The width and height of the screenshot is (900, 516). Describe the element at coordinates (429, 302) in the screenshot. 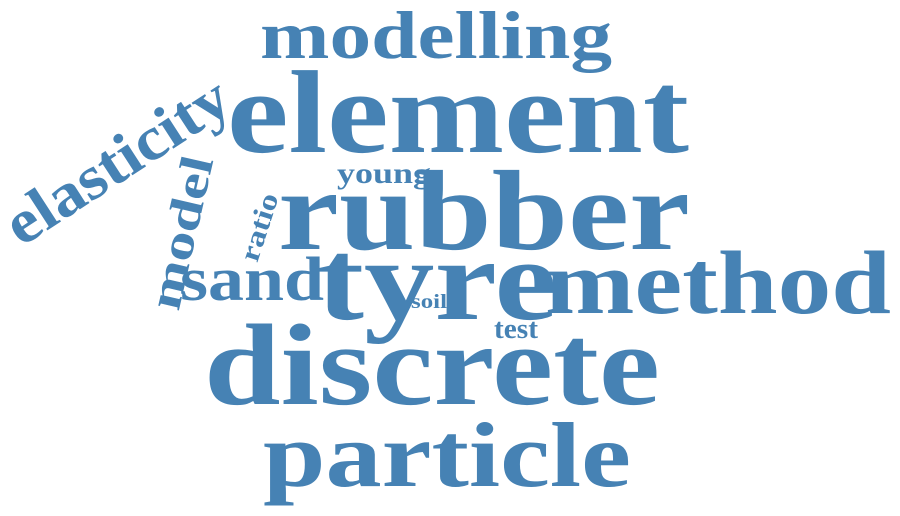

I see `word-soil: soil` at that location.